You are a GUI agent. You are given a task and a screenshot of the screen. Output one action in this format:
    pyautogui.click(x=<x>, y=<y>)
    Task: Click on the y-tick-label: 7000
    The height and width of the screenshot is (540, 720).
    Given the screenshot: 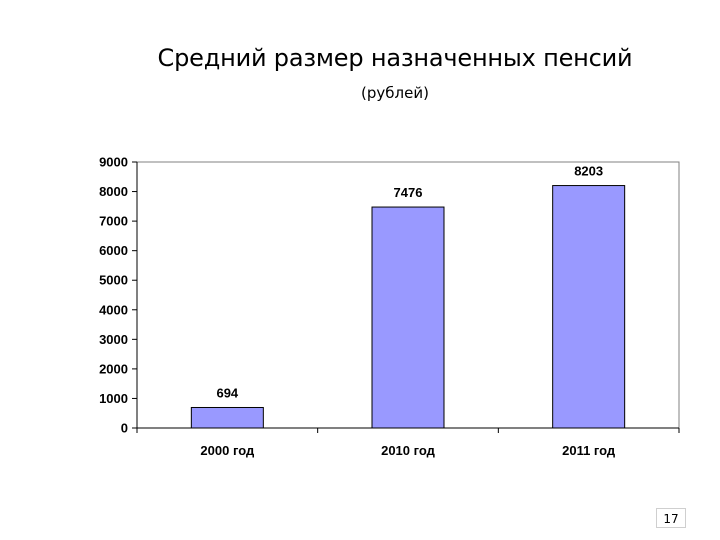 What is the action you would take?
    pyautogui.click(x=113, y=221)
    